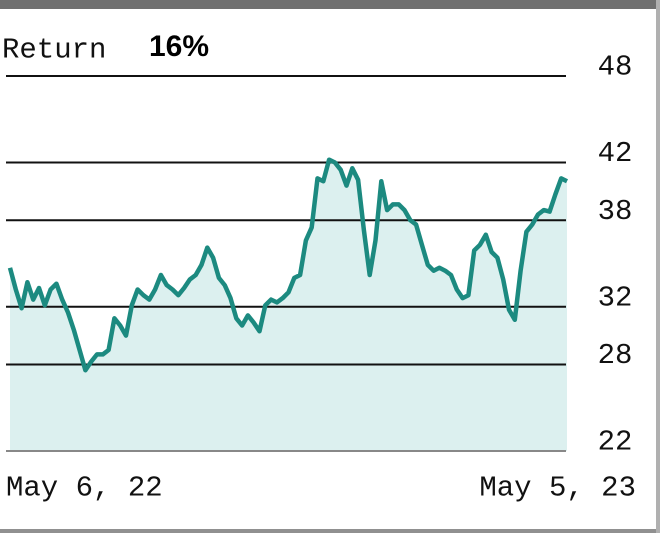  What do you see at coordinates (615, 211) in the screenshot?
I see `y-tick-label: 38` at bounding box center [615, 211].